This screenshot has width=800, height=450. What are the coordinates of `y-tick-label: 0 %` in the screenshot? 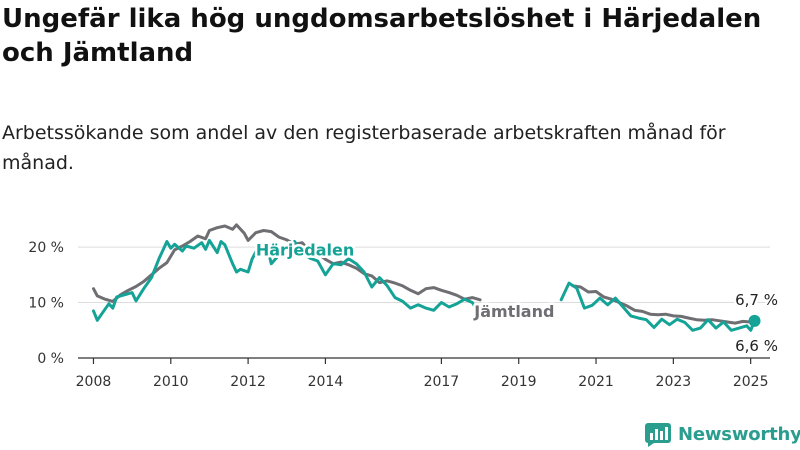 It's located at (50, 359).